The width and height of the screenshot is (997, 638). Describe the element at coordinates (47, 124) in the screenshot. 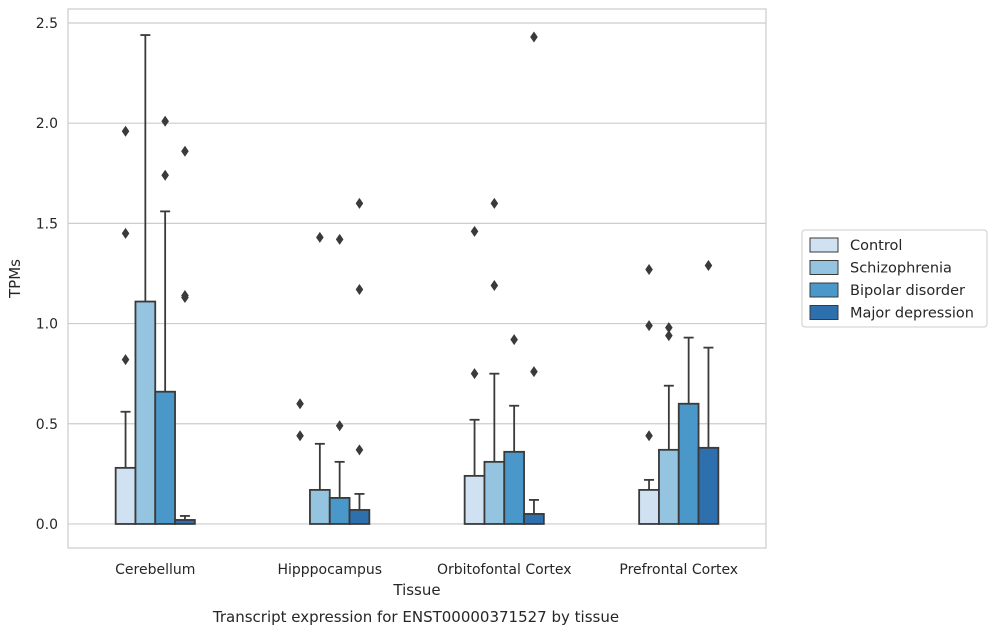

I see `y-tick-label: 2.0` at that location.